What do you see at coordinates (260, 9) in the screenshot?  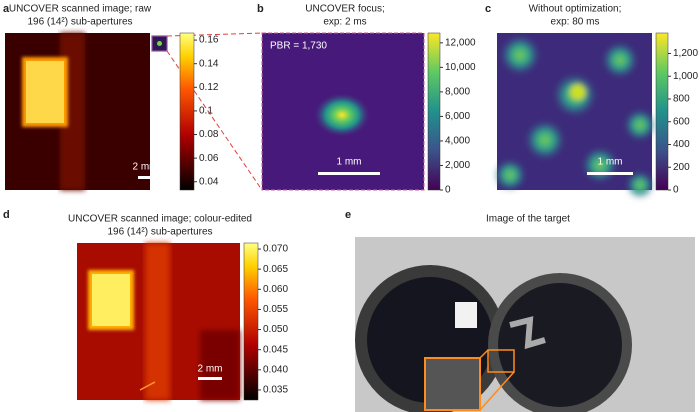 I see `panel-label: b` at bounding box center [260, 9].